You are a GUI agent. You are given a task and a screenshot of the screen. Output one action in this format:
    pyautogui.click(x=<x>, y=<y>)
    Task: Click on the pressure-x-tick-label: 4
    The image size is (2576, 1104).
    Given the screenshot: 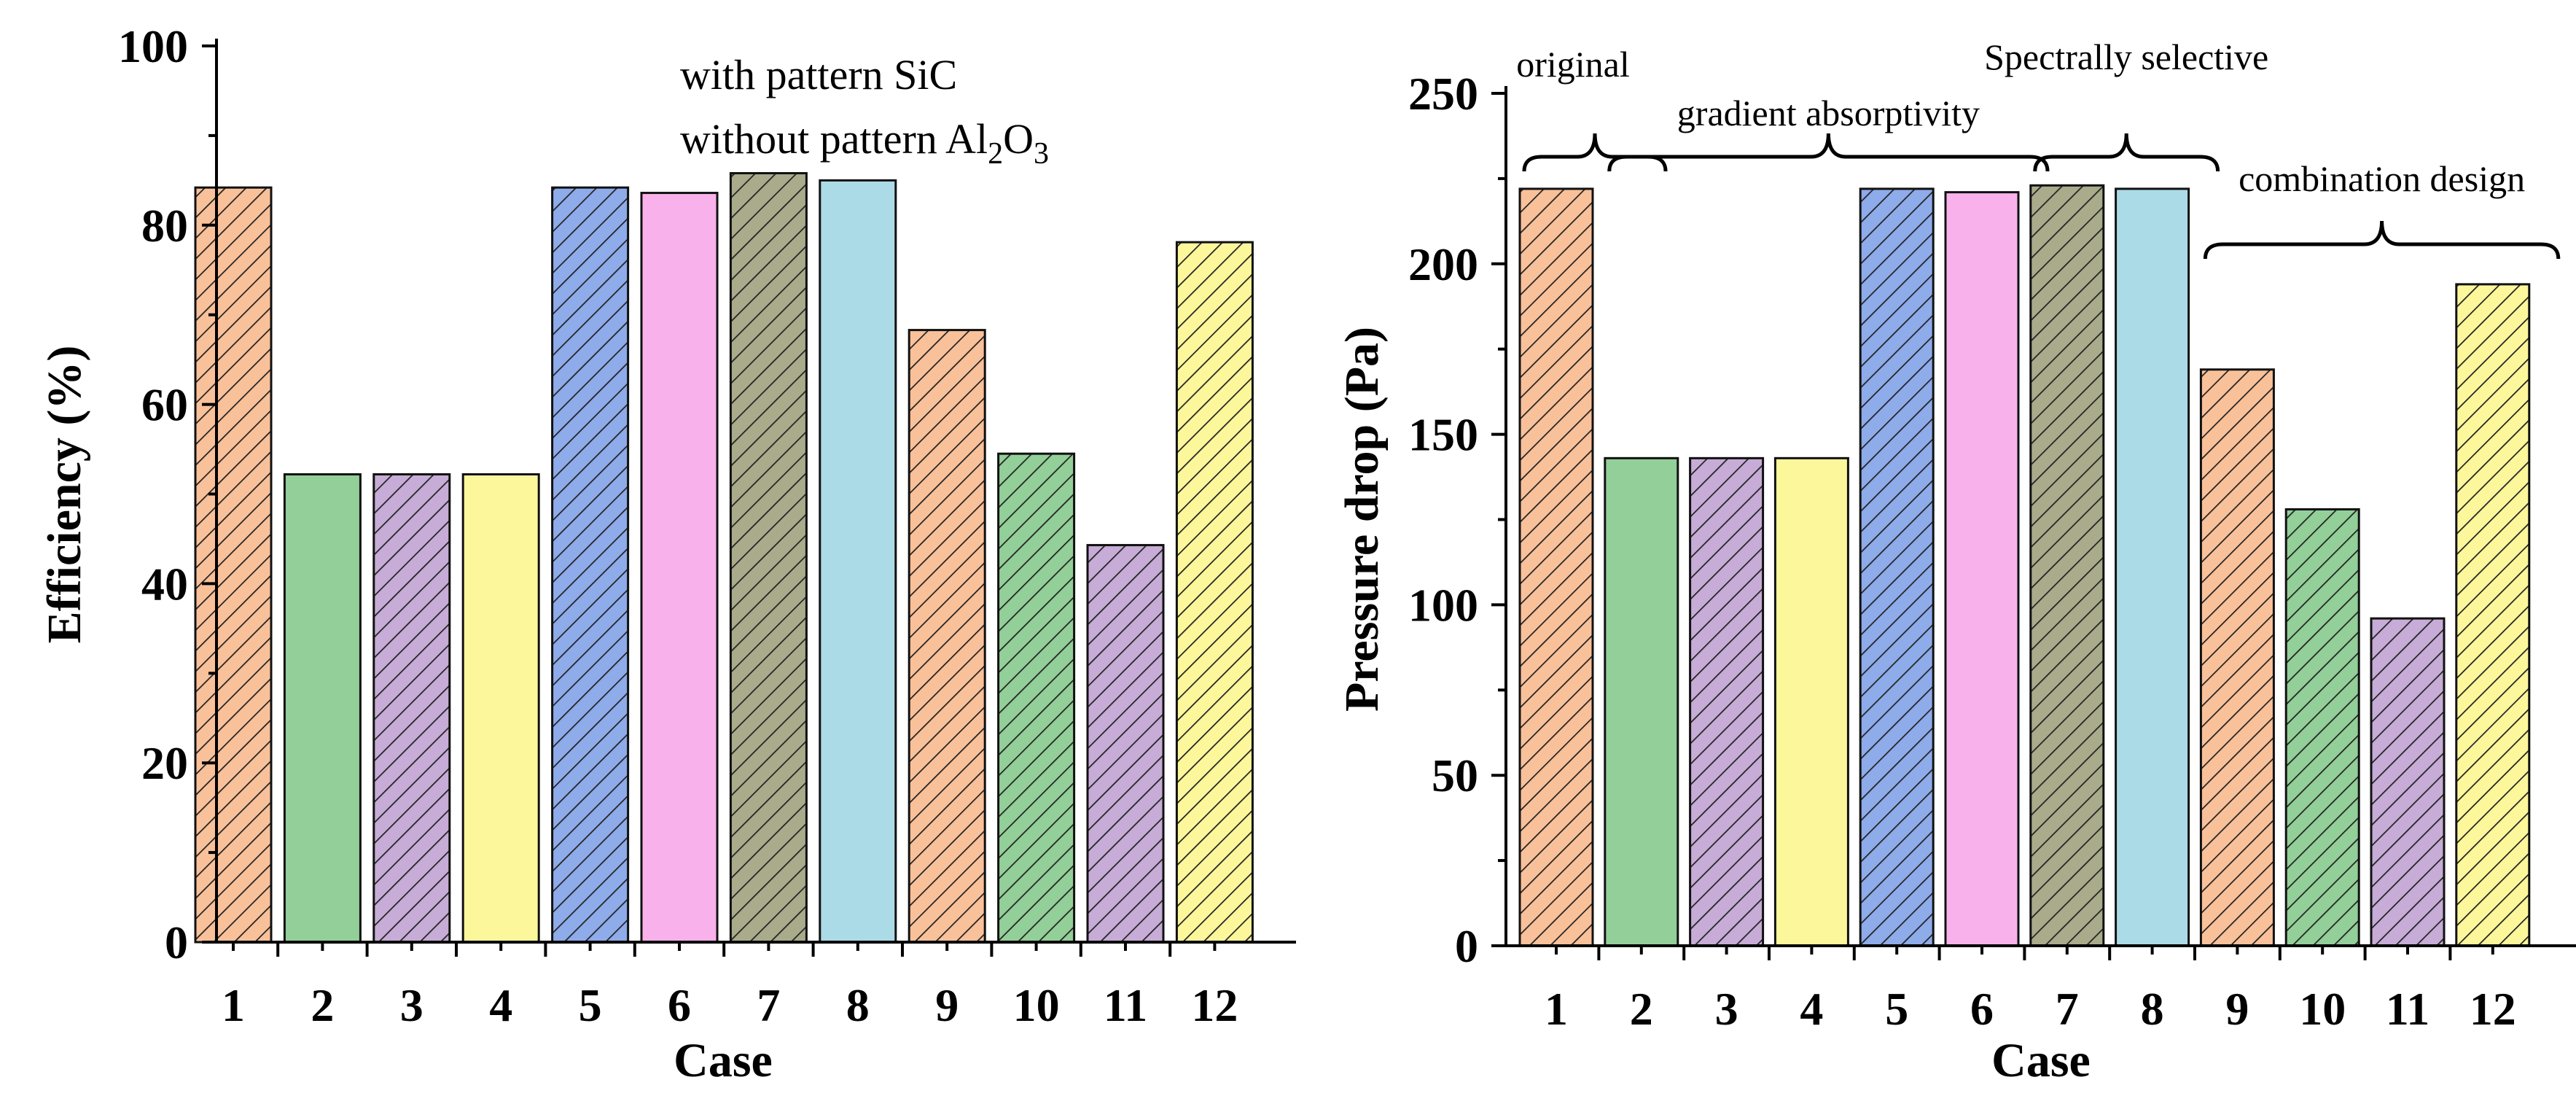 What is the action you would take?
    pyautogui.click(x=1811, y=1009)
    